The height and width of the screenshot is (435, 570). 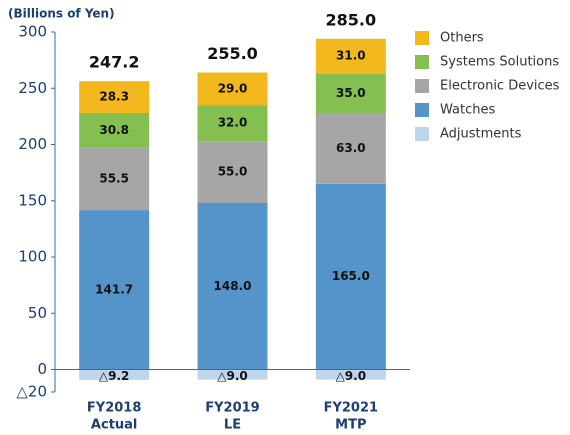 I want to click on value-label: 141.7, so click(x=114, y=289).